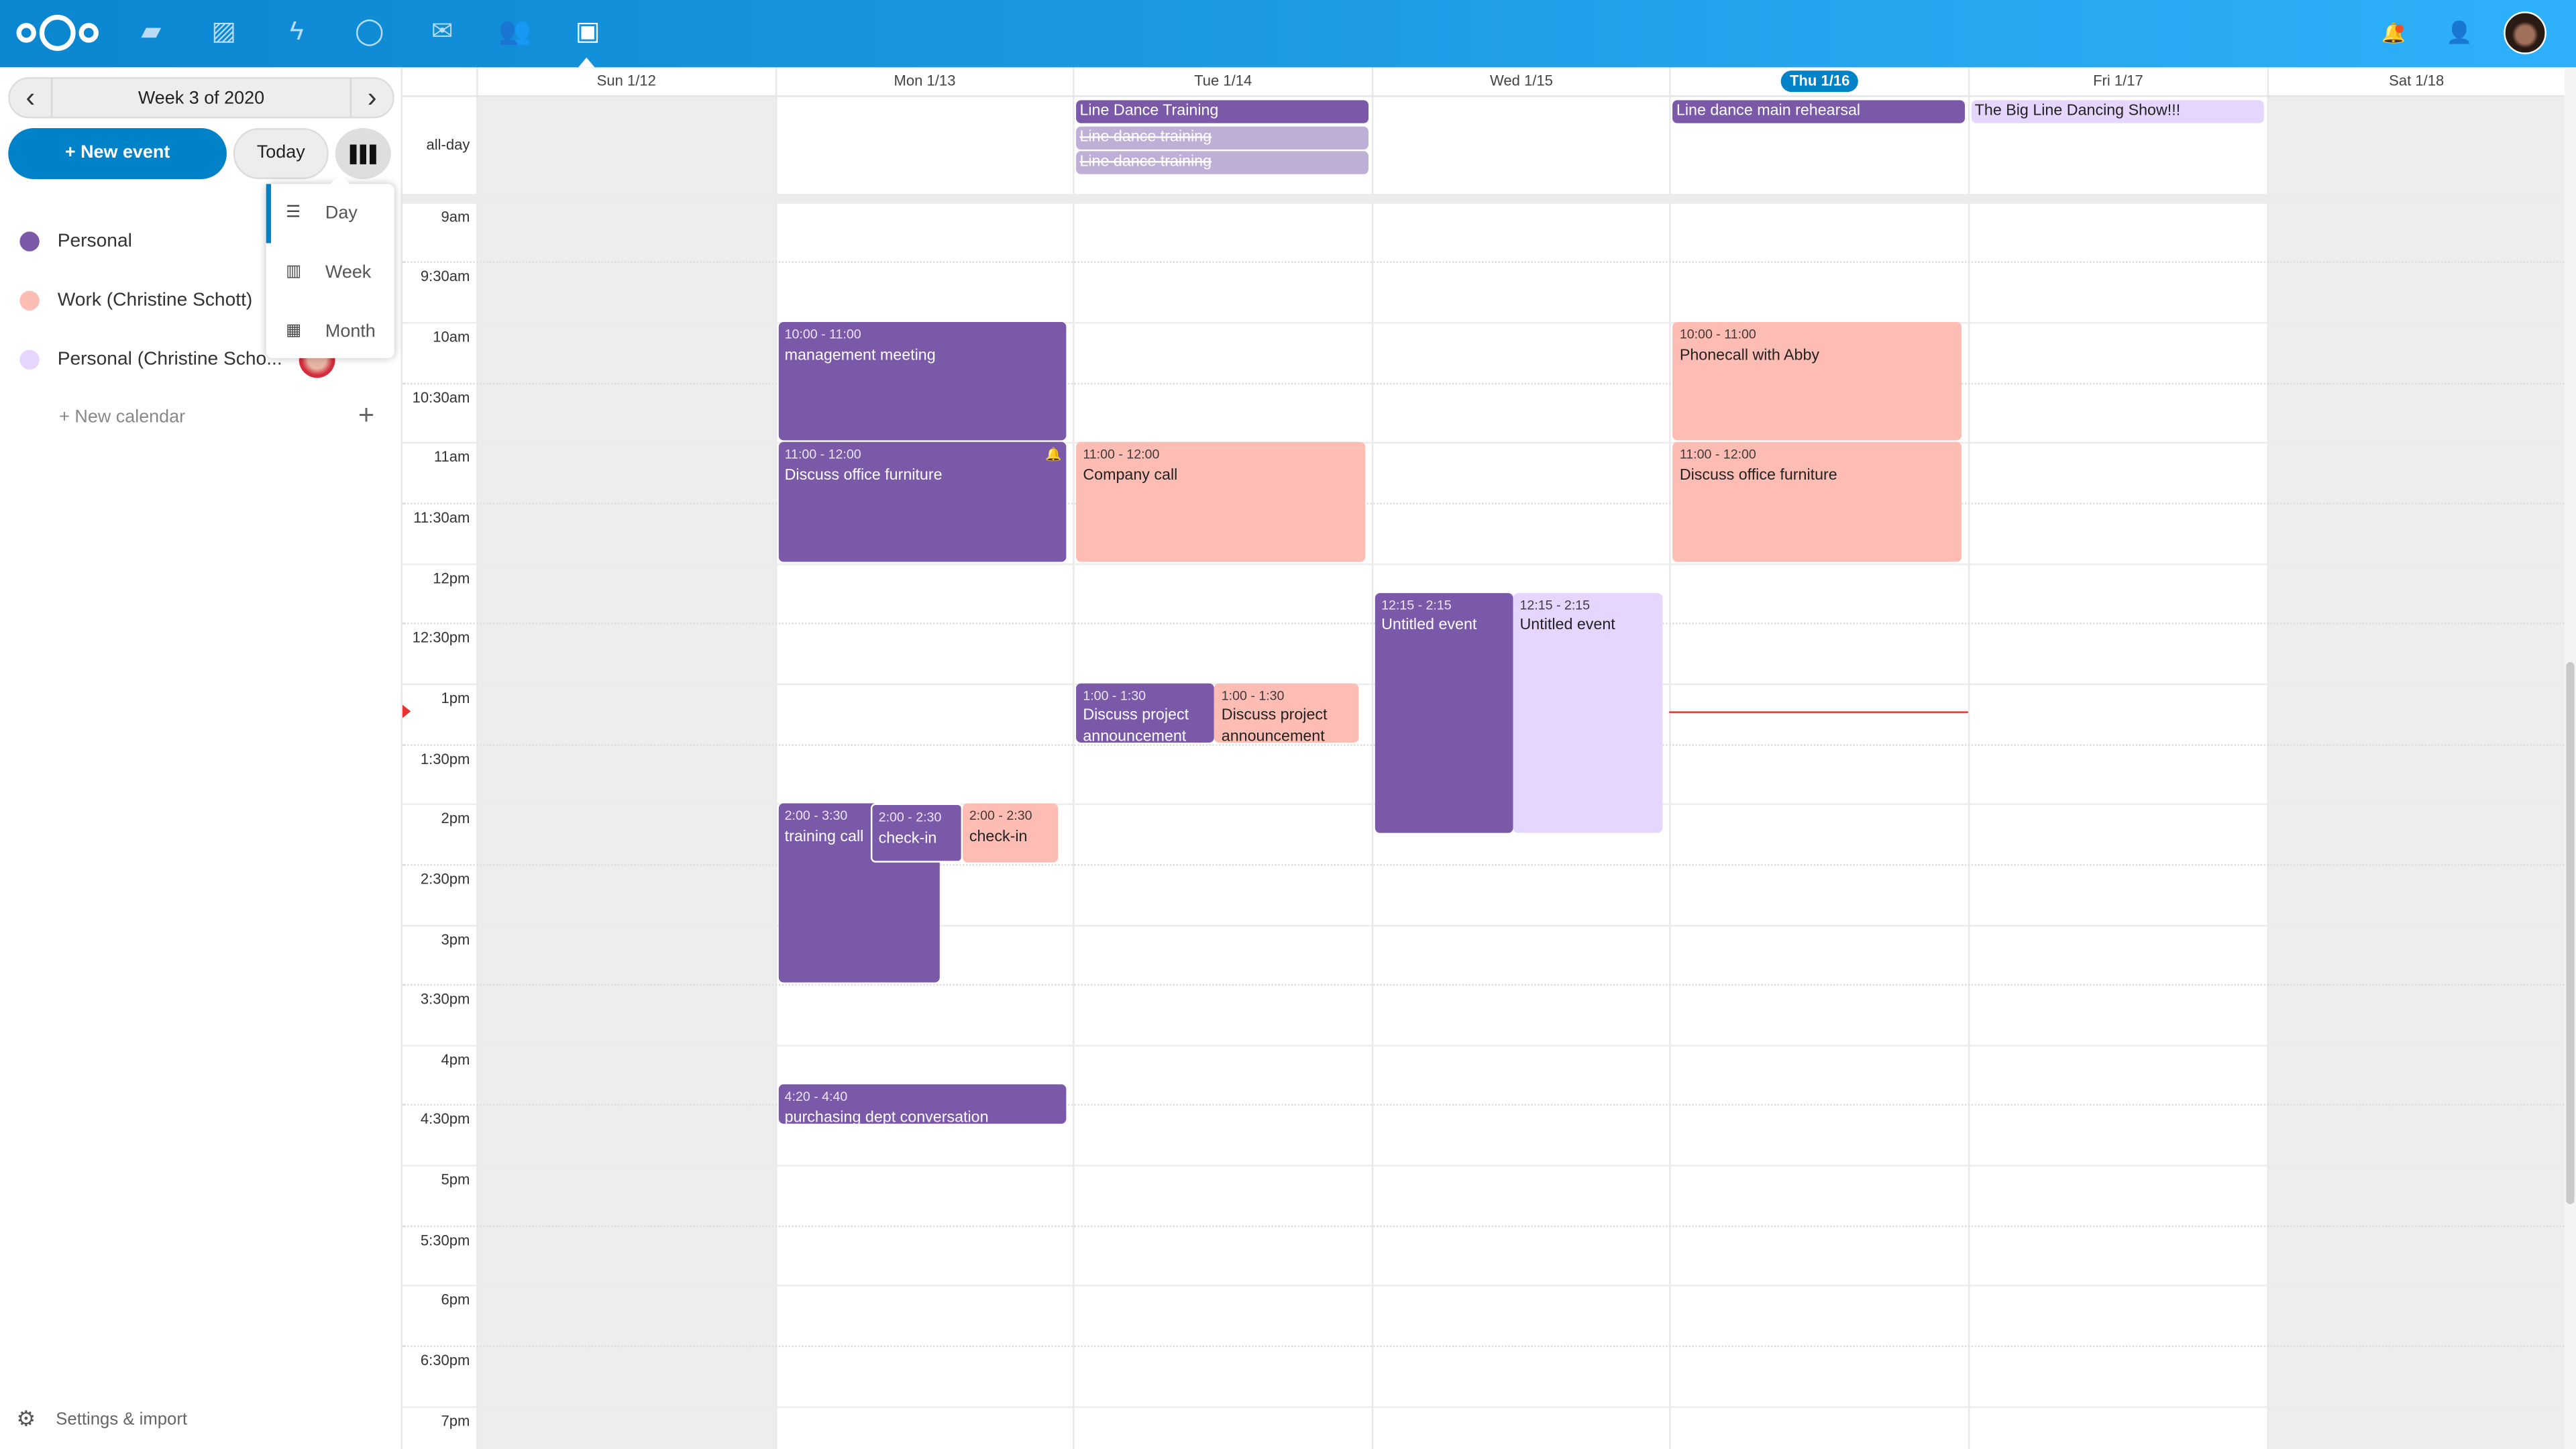  I want to click on time-label: 3pm, so click(455, 938).